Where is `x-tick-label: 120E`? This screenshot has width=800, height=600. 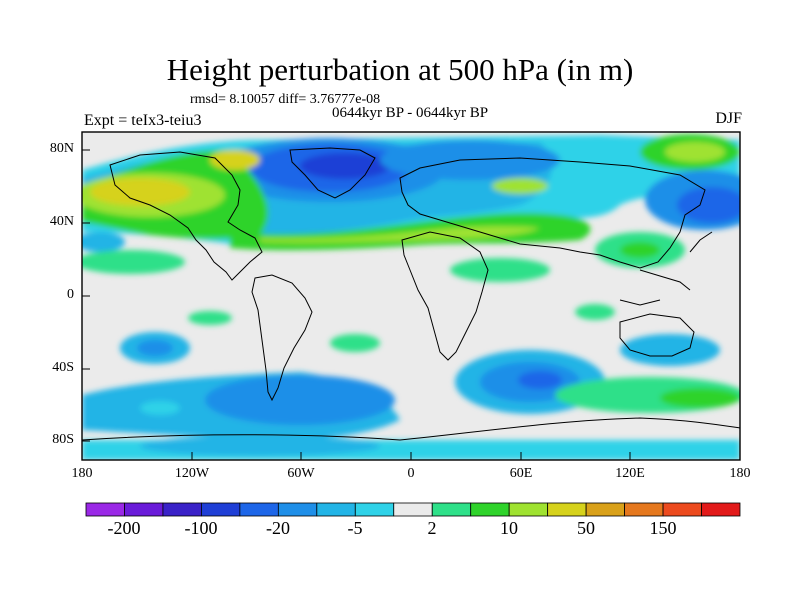 x-tick-label: 120E is located at coordinates (630, 473).